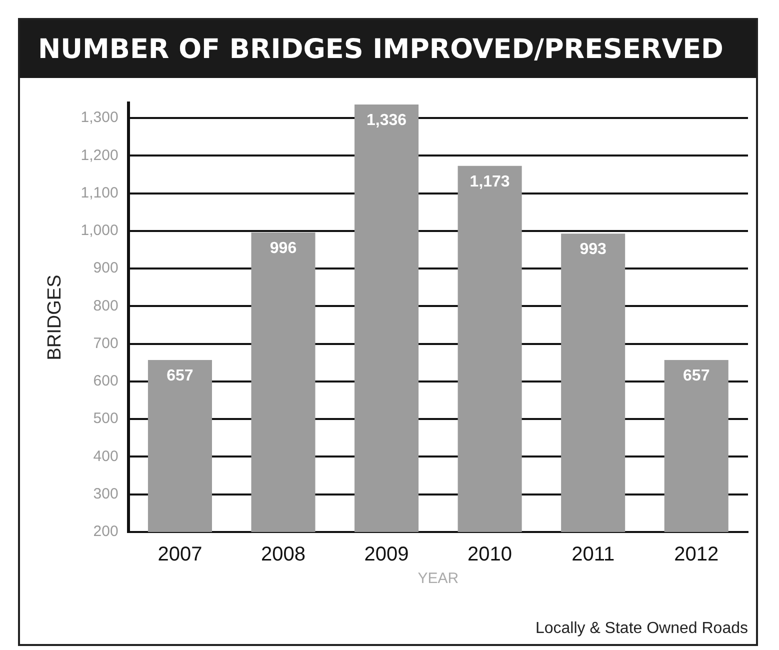 Image resolution: width=779 pixels, height=650 pixels. What do you see at coordinates (99, 155) in the screenshot?
I see `y-tick-label: 1,200` at bounding box center [99, 155].